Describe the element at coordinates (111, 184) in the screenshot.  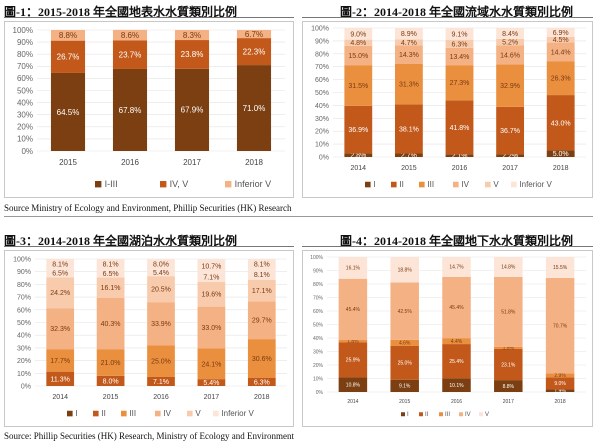
I see `legend-label: I-III` at that location.